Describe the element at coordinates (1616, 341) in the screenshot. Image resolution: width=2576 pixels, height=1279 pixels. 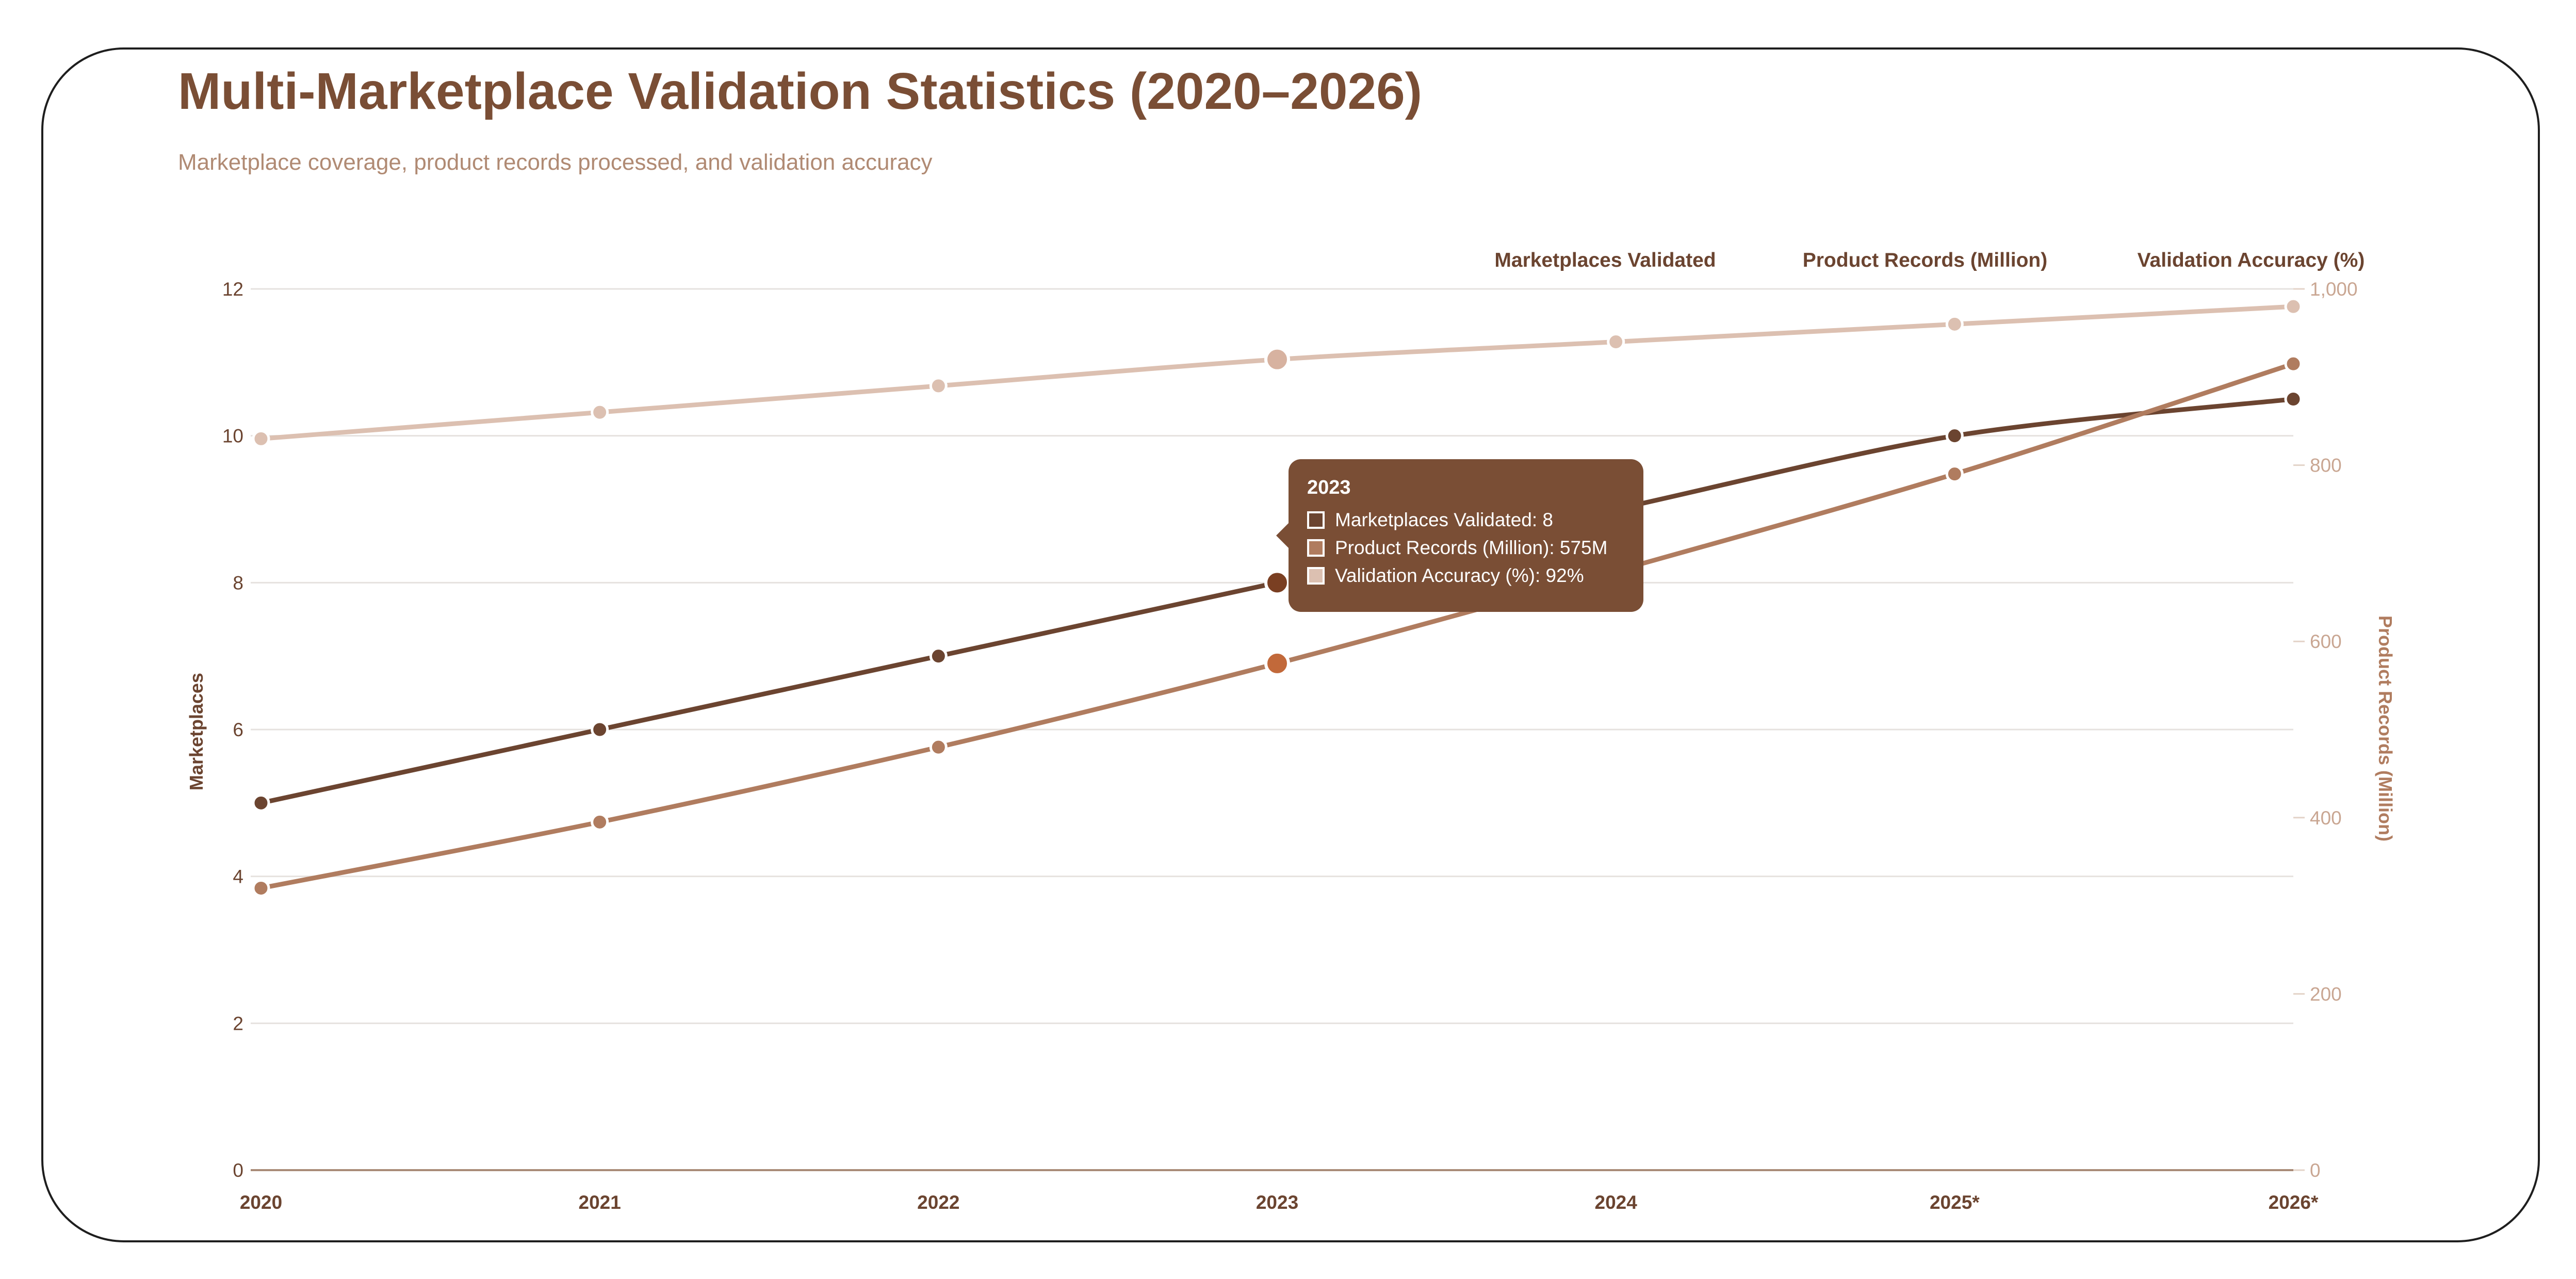
I see `data-point-validation-accuracy-2024` at that location.